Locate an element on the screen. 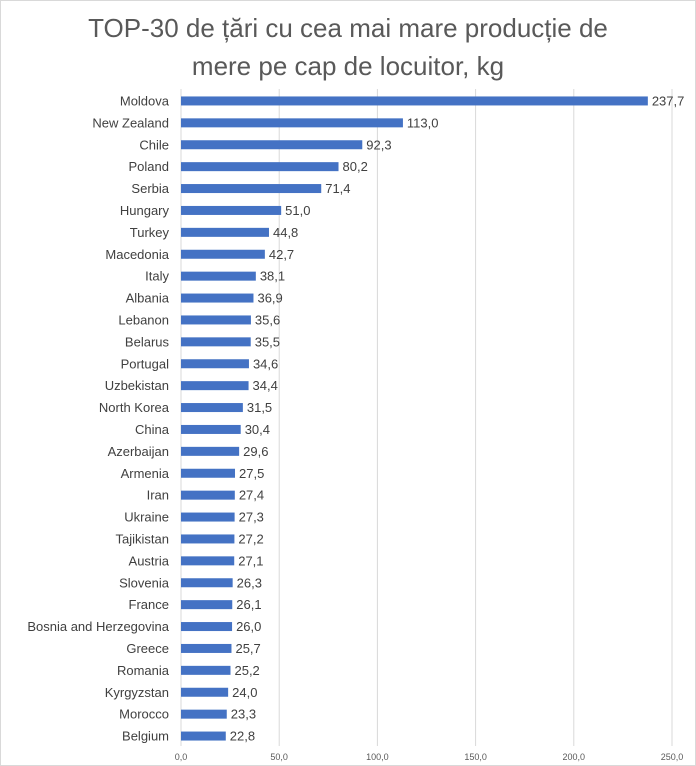  value-label: 92,3 is located at coordinates (378, 144).